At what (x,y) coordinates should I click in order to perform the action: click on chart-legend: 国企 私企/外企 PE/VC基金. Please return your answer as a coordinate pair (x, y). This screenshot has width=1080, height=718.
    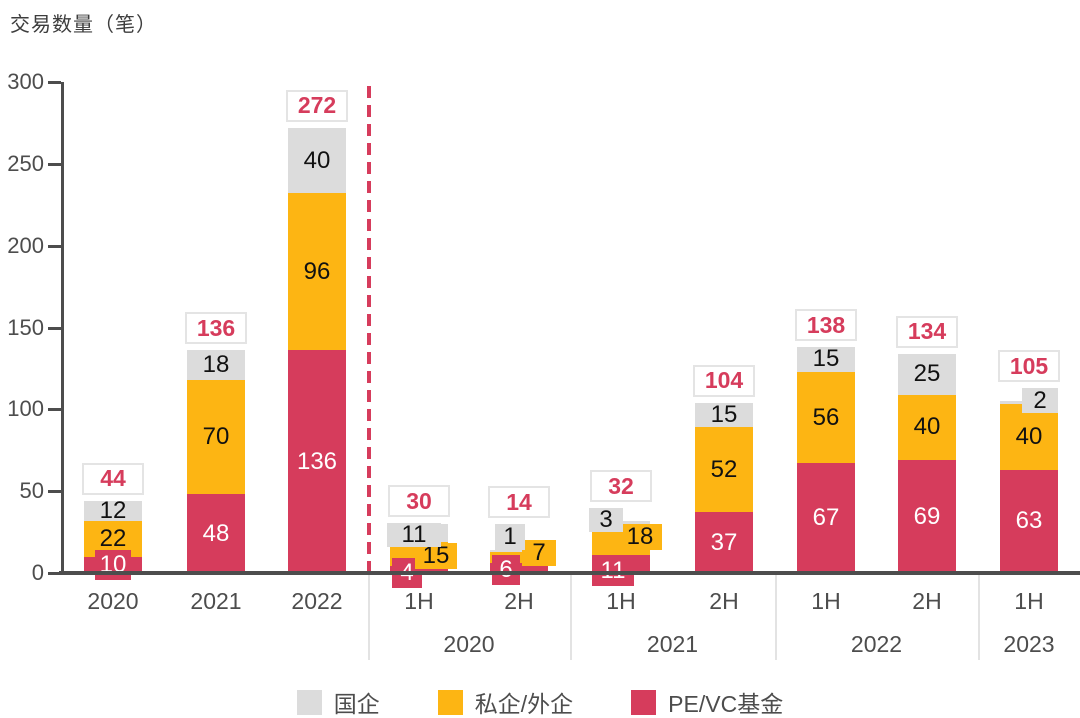
    Looking at the image, I should click on (540, 701).